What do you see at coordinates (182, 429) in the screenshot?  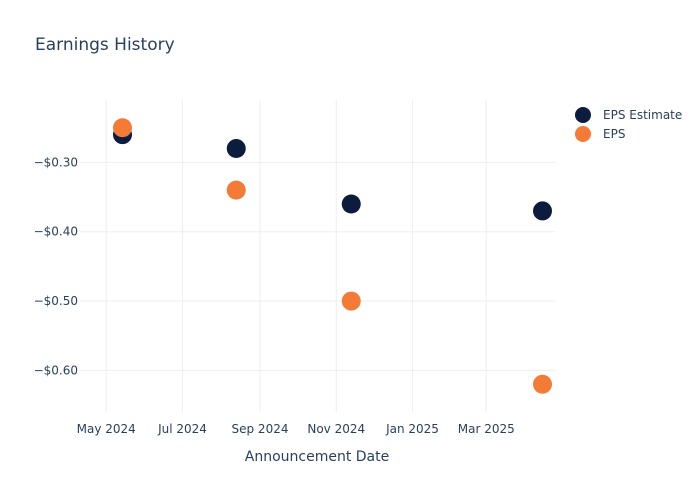 I see `x-tick-label: Jul 2024` at bounding box center [182, 429].